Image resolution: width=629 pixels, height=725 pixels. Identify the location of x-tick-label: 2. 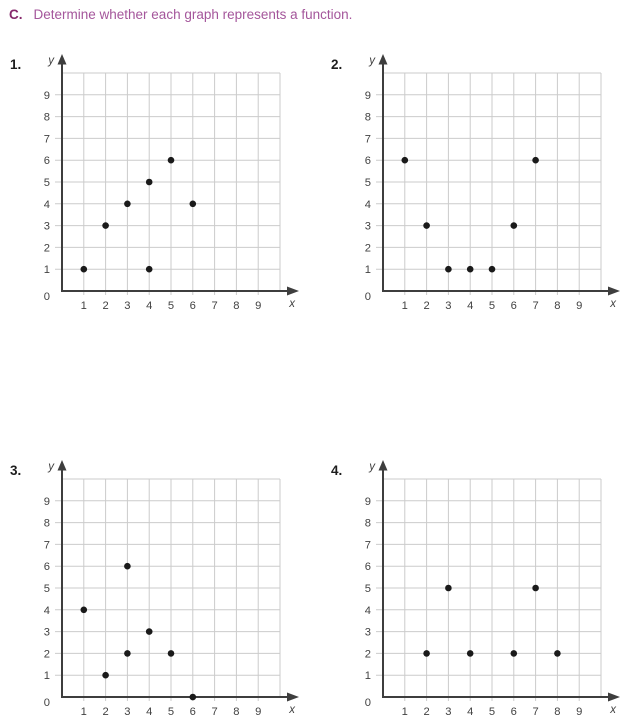
(105, 306).